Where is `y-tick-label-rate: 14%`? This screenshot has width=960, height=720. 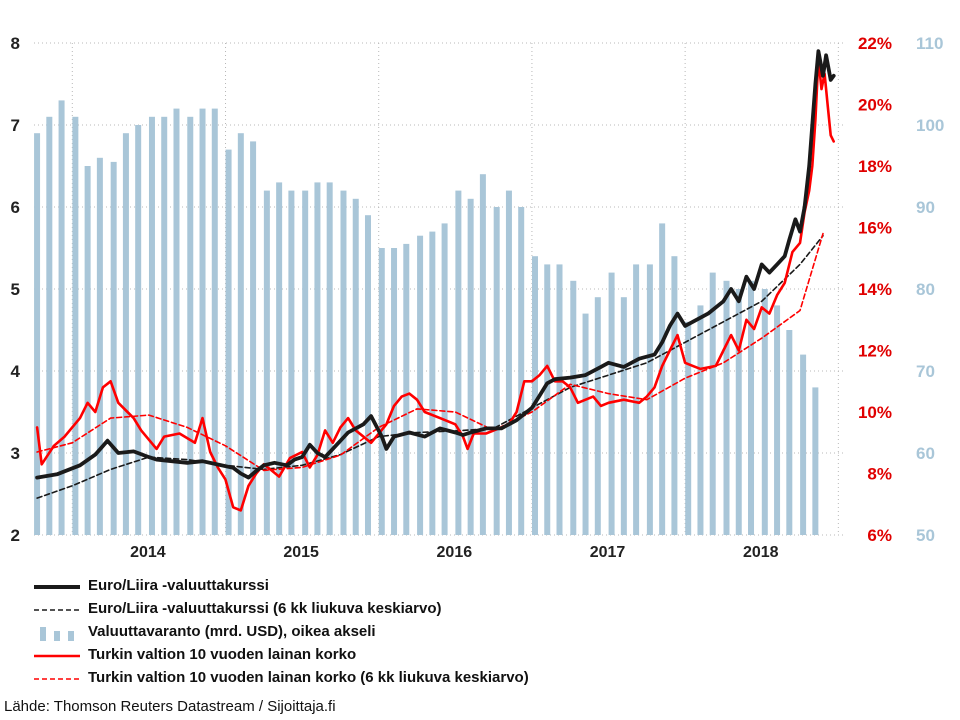
y-tick-label-rate: 14% is located at coordinates (875, 289).